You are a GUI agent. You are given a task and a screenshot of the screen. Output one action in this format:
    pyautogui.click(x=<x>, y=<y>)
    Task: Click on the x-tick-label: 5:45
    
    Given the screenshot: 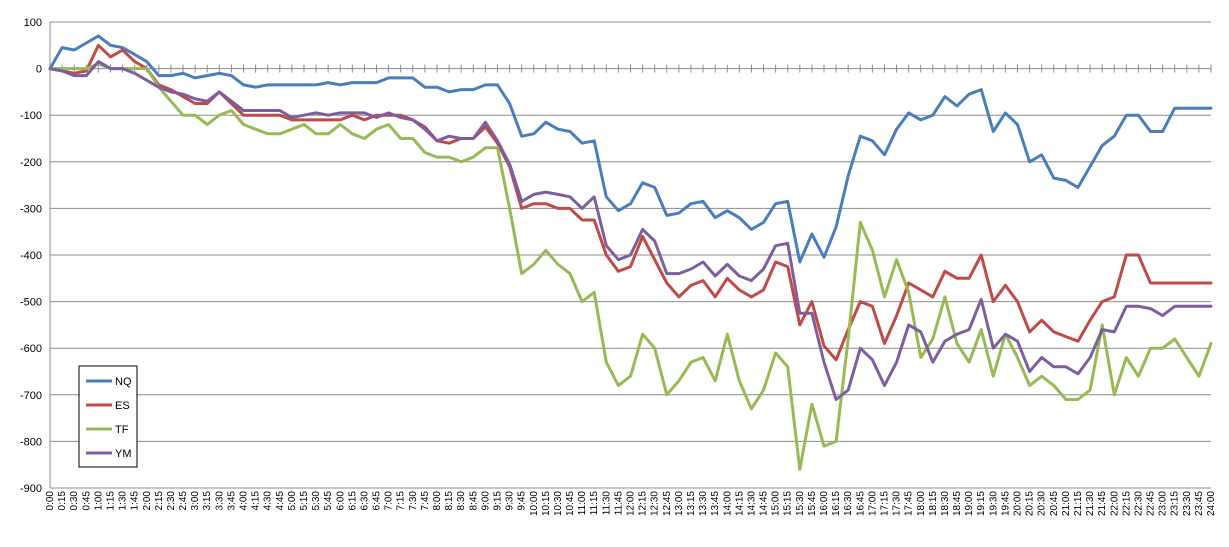 What is the action you would take?
    pyautogui.click(x=328, y=501)
    